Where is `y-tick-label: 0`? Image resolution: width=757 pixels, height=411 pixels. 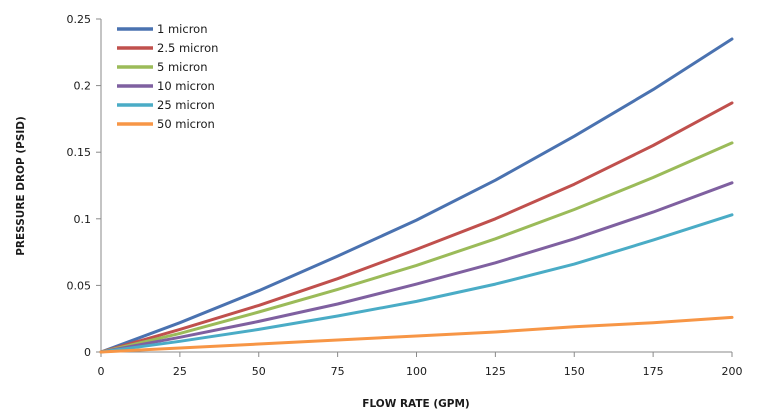
y-tick-label: 0 is located at coordinates (87, 352).